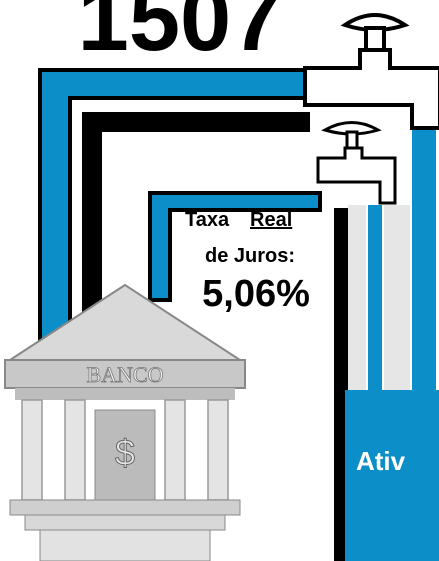 The width and height of the screenshot is (439, 561). What do you see at coordinates (180, 35) in the screenshot?
I see `title: 1507` at bounding box center [180, 35].